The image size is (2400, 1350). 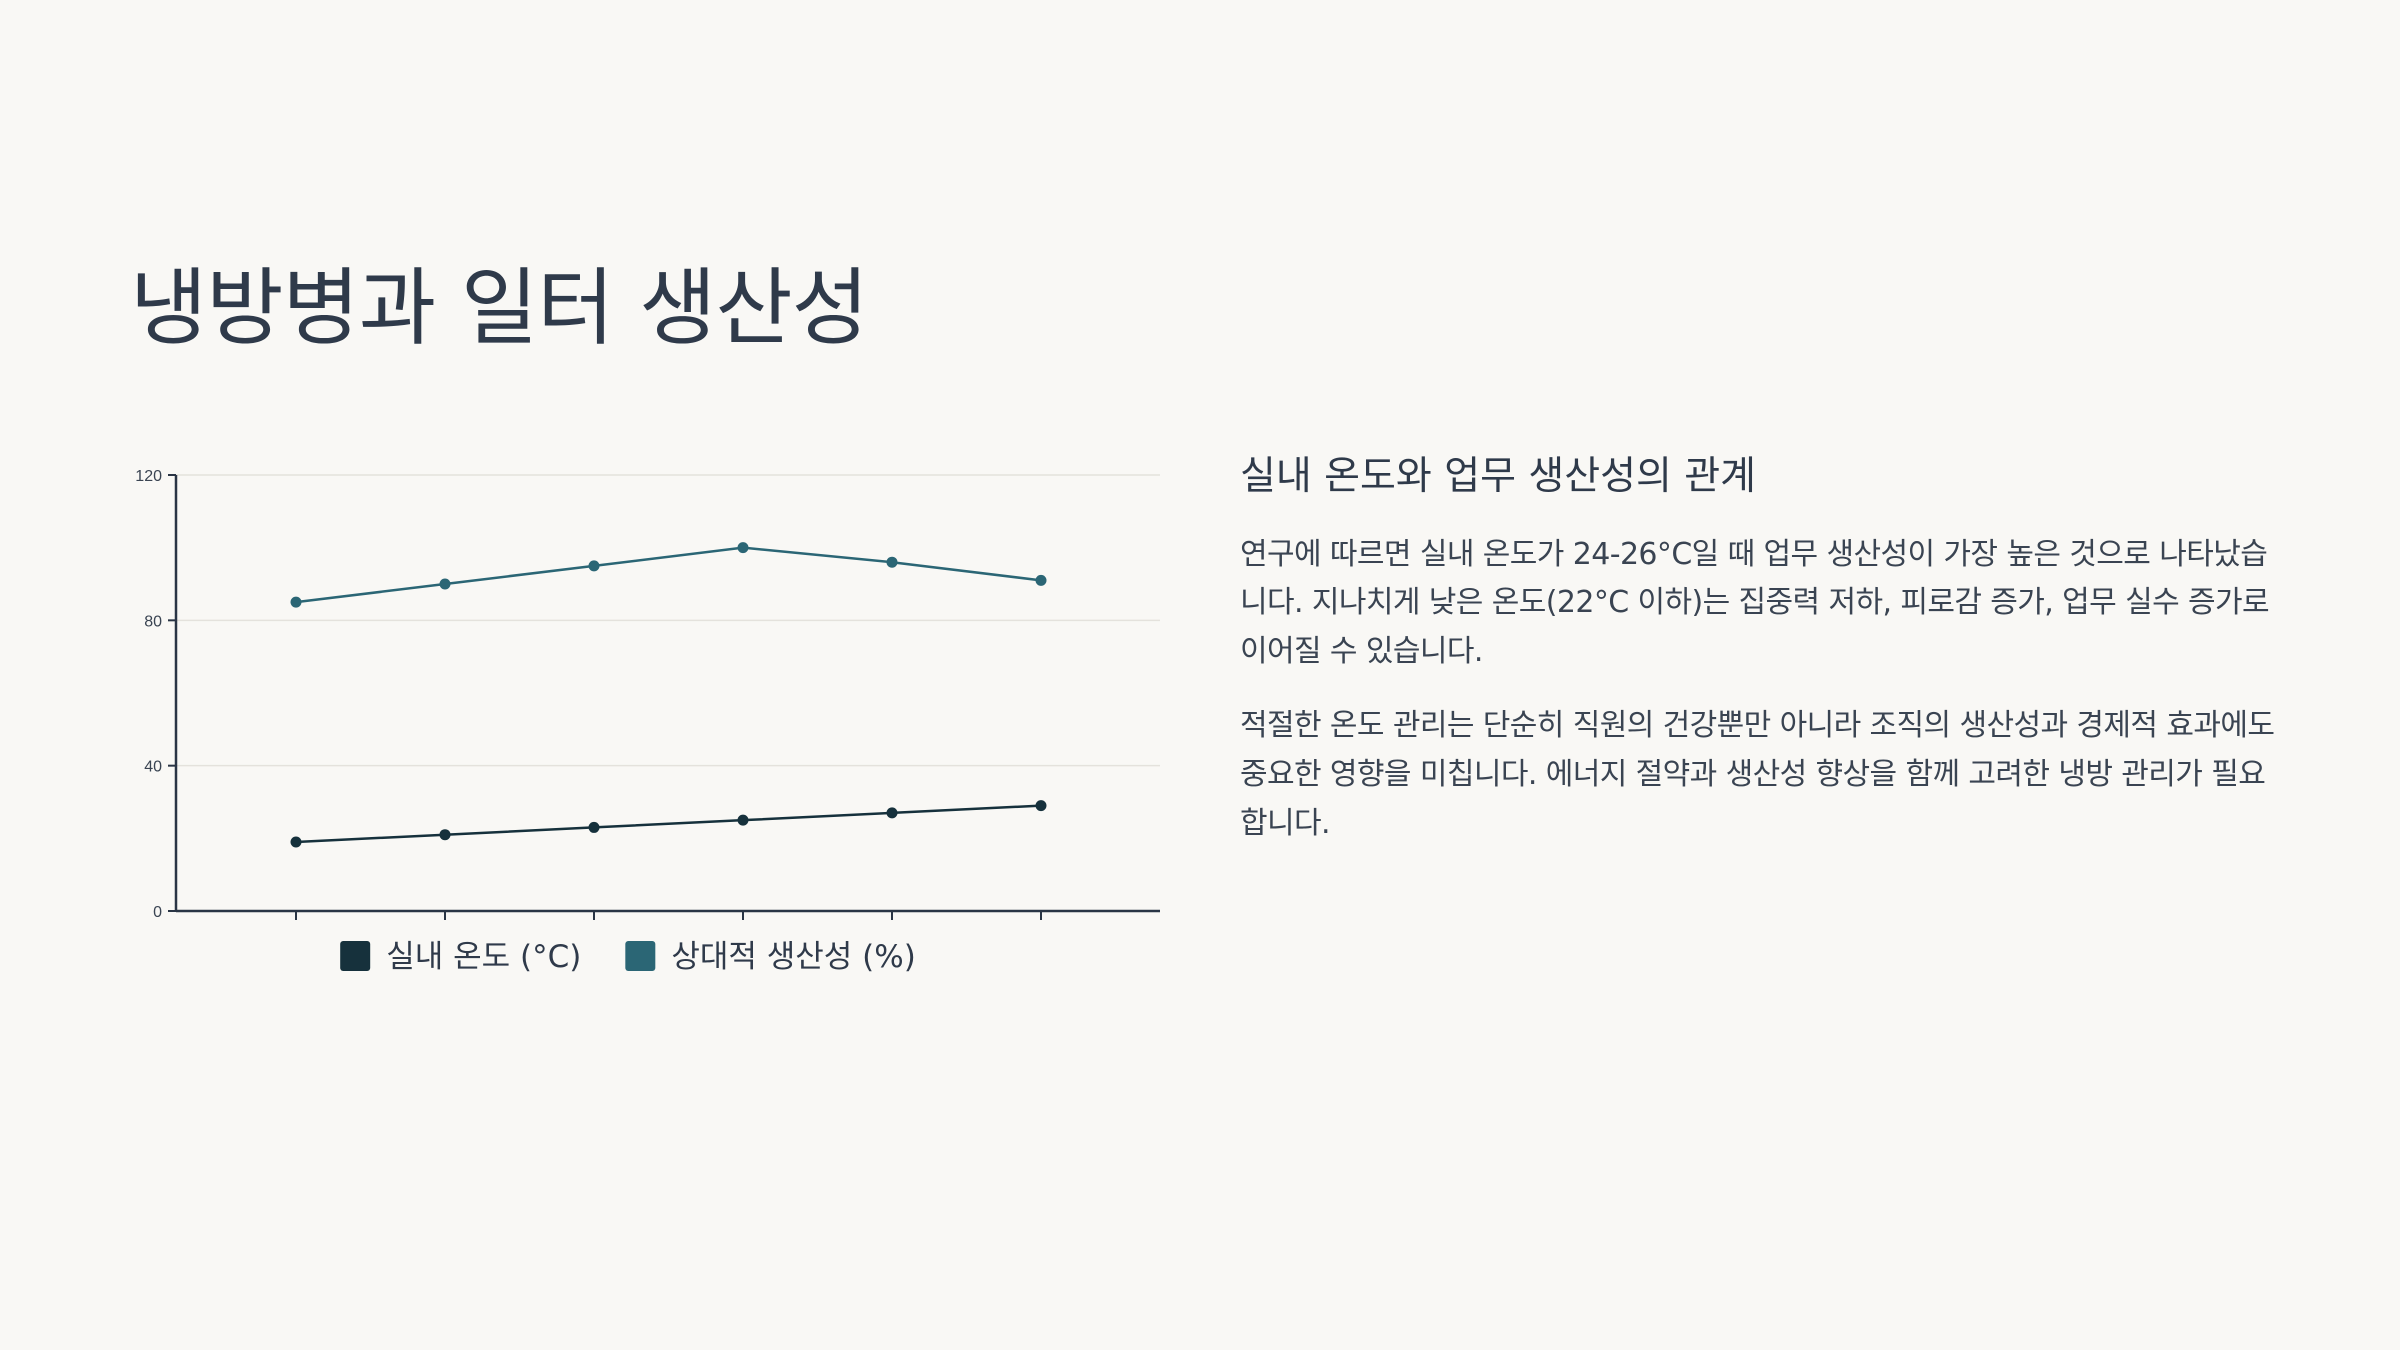 I want to click on legend-item-1: 실내 온도 (°C), so click(x=460, y=957).